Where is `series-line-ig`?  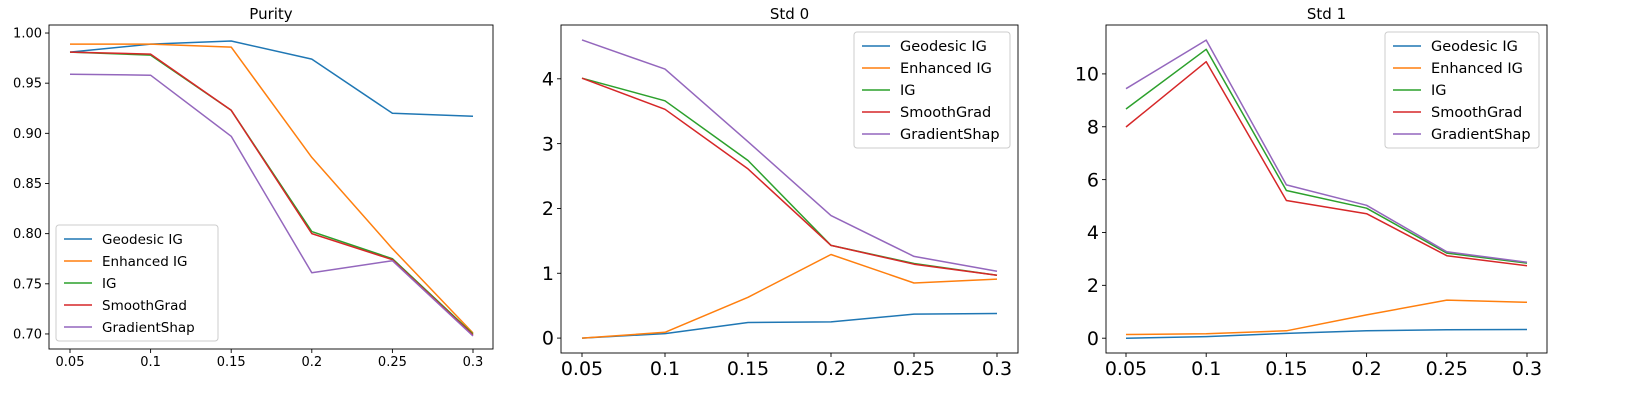
series-line-ig is located at coordinates (1326, 156).